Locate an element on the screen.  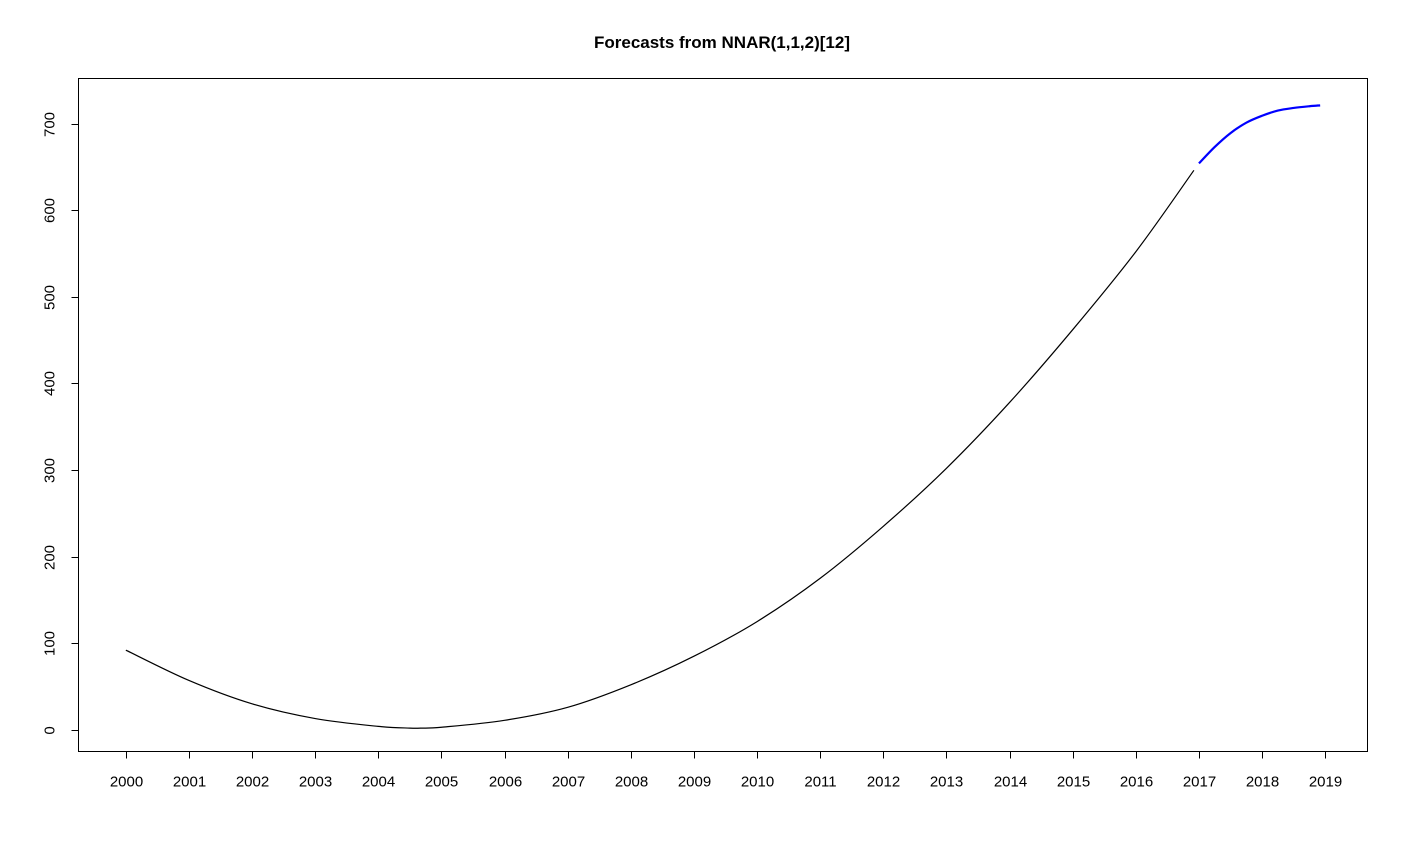
x-tick-label: 2018 is located at coordinates (1262, 782).